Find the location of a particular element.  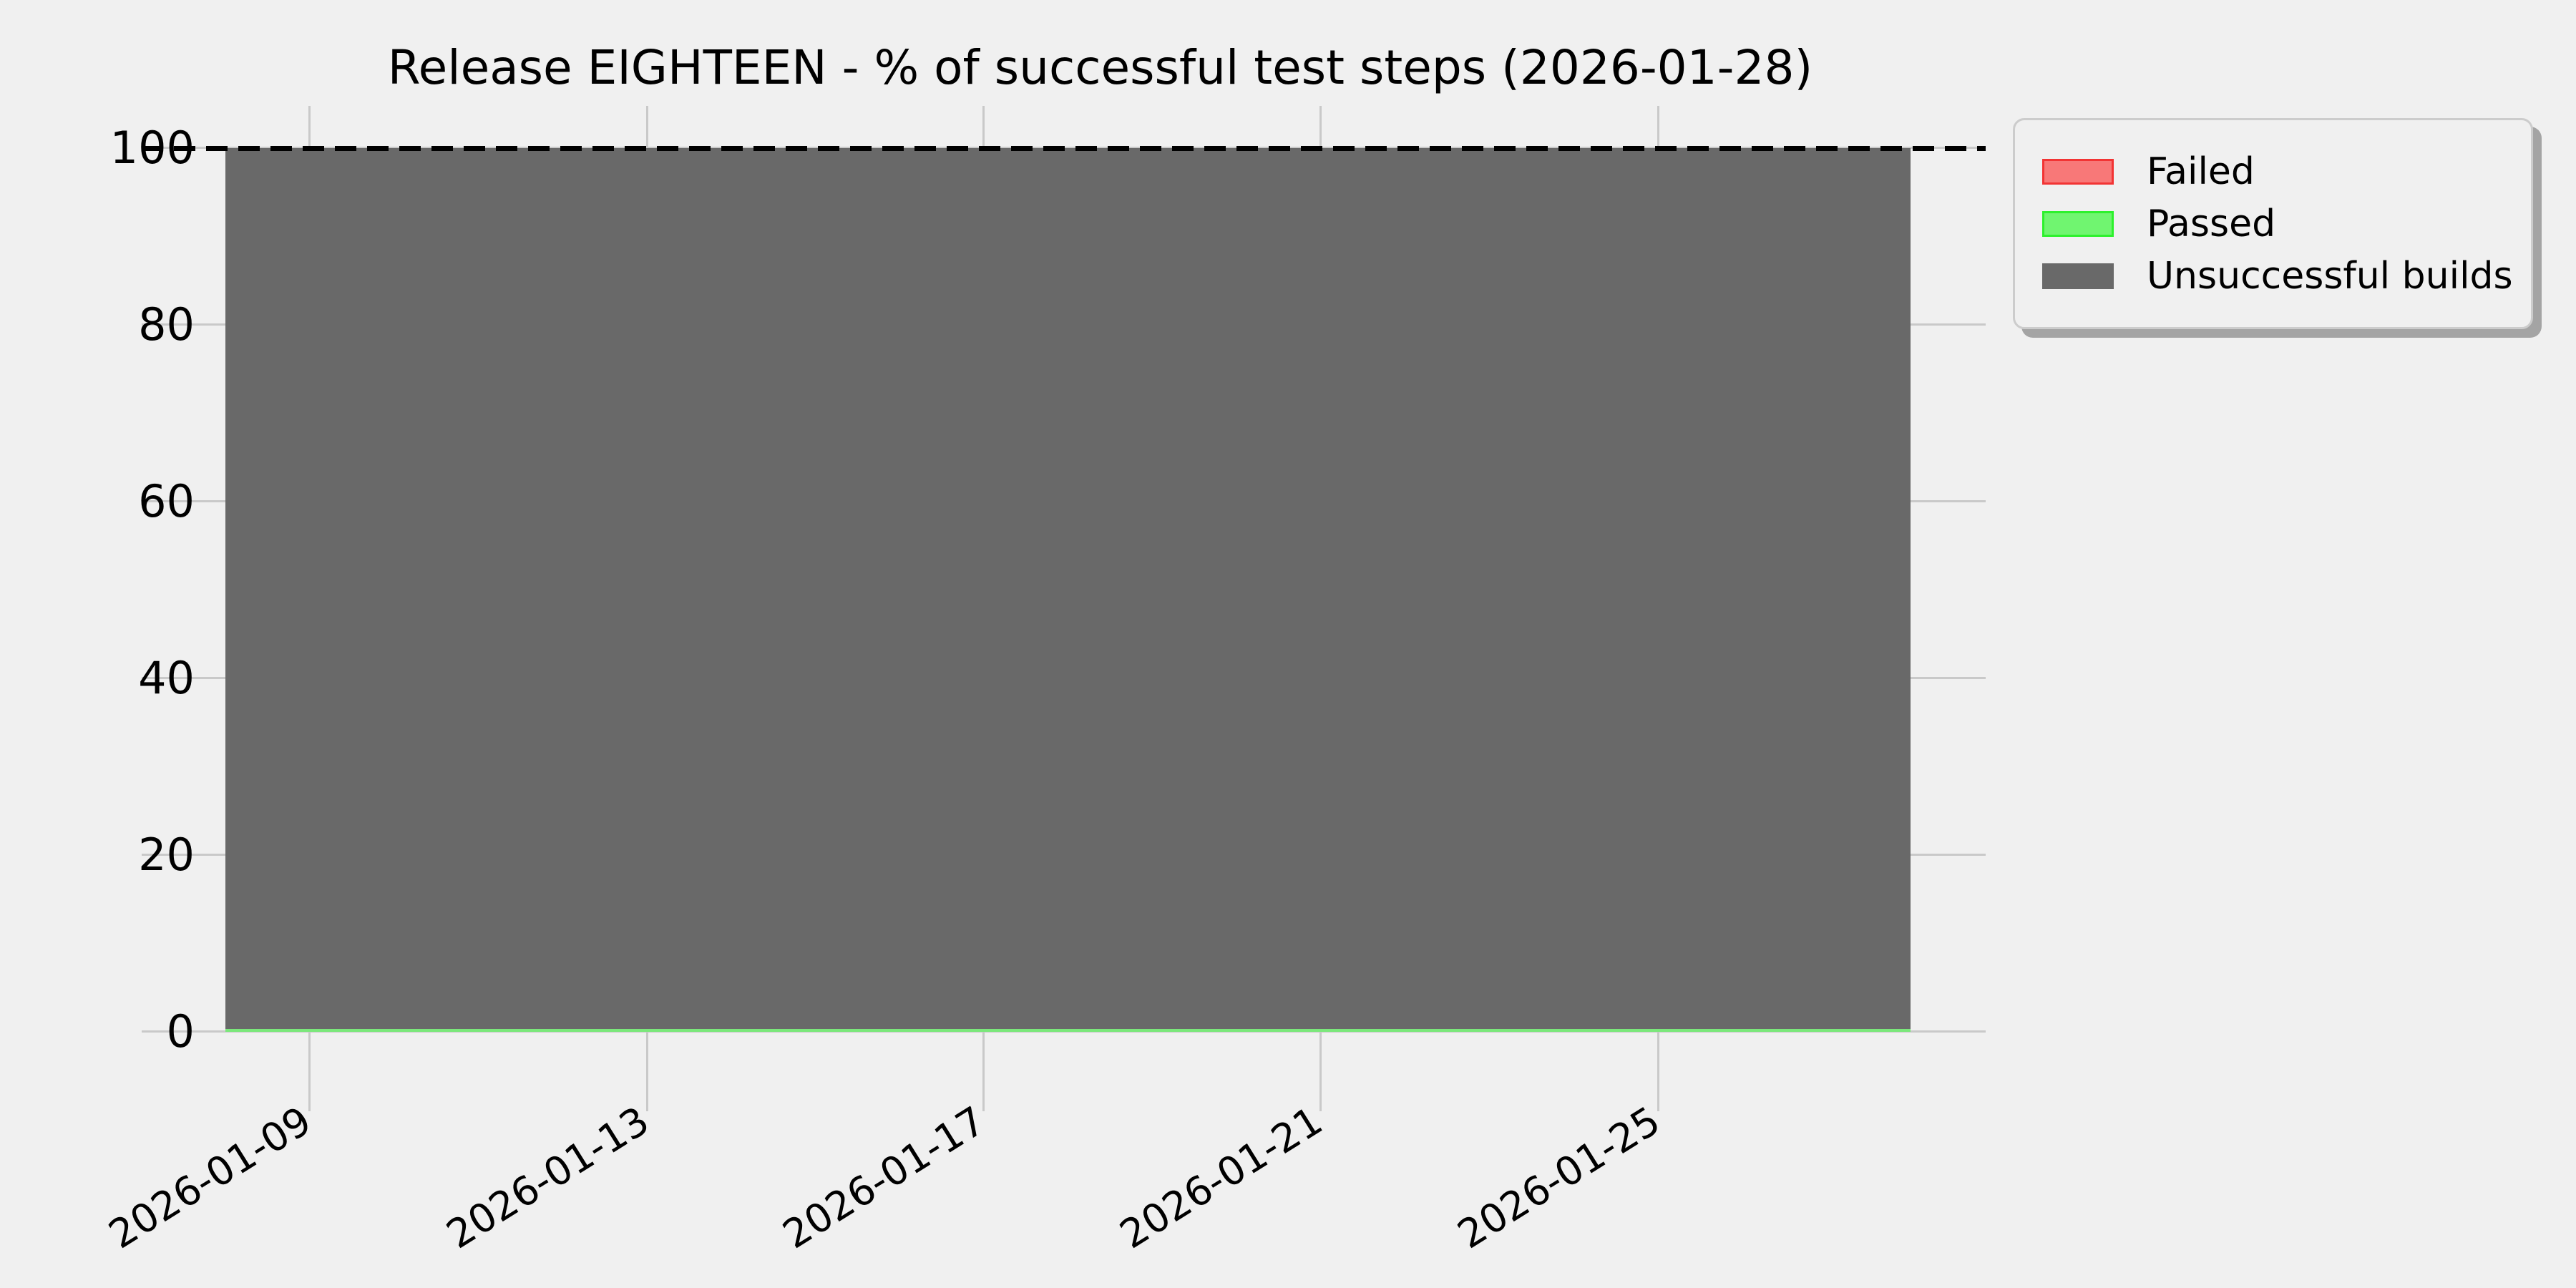

x-tick-label-2026-01-21: 2026-01-21 is located at coordinates (1221, 1177).